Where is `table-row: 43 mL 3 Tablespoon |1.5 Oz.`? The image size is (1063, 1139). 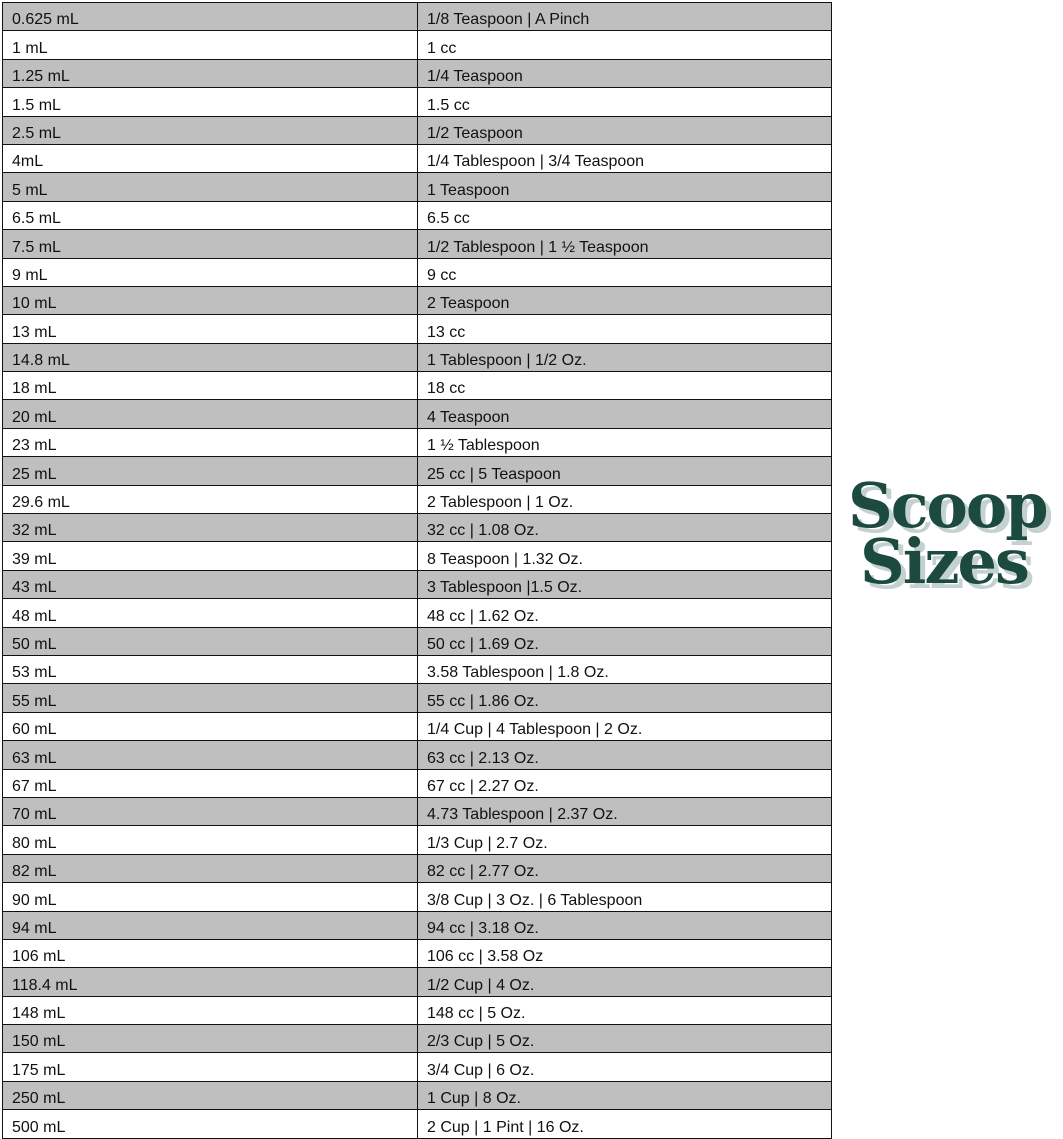 table-row: 43 mL 3 Tablespoon |1.5 Oz. is located at coordinates (417, 584).